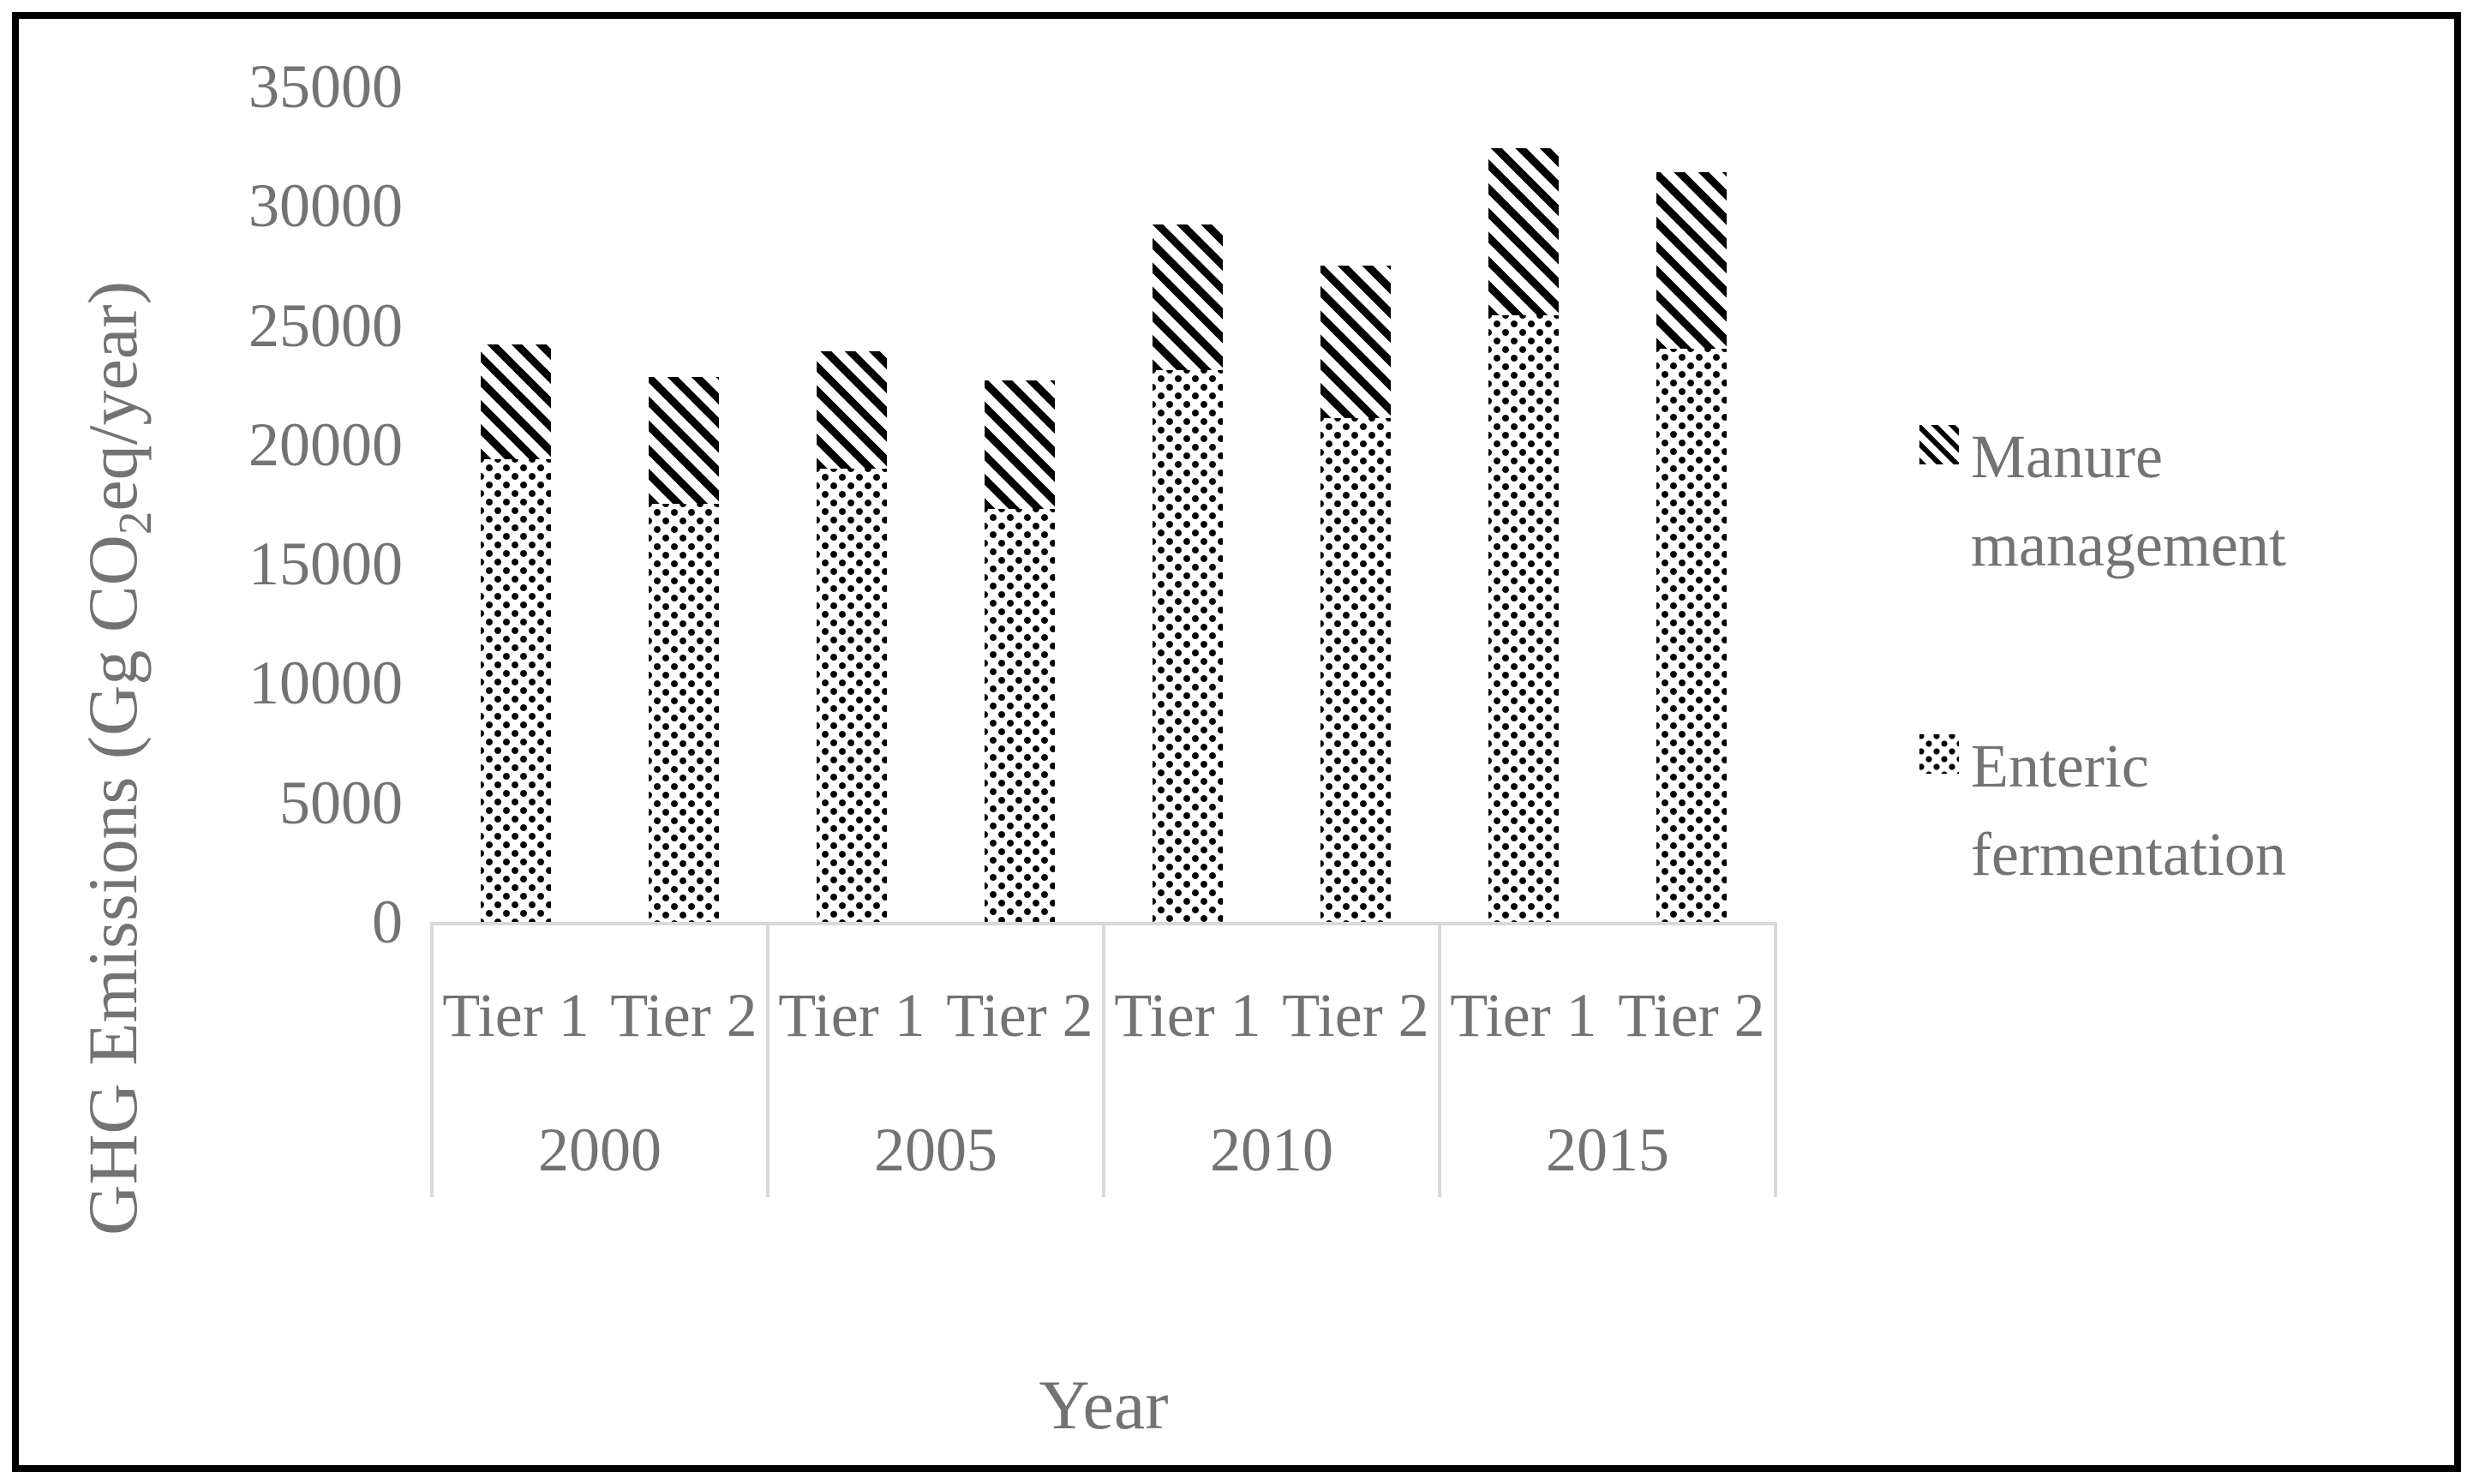 Image resolution: width=2473 pixels, height=1484 pixels. Describe the element at coordinates (117, 758) in the screenshot. I see `y-axis-title: GHG Emissions (Gg CO2eq/year)` at that location.